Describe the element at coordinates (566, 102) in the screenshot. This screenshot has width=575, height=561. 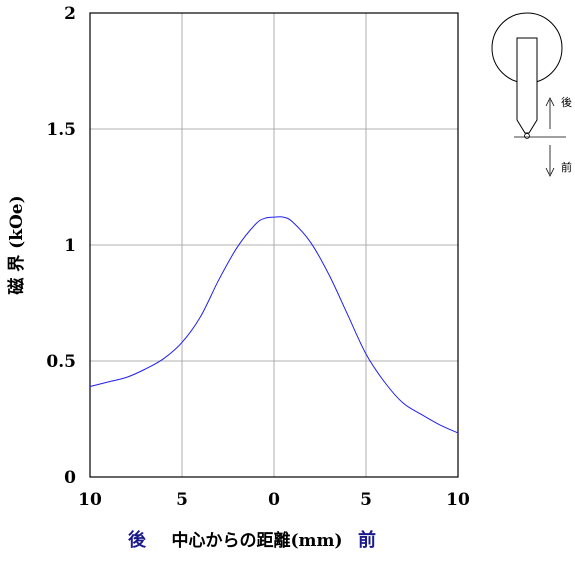
I see `inset-label-back: 後` at that location.